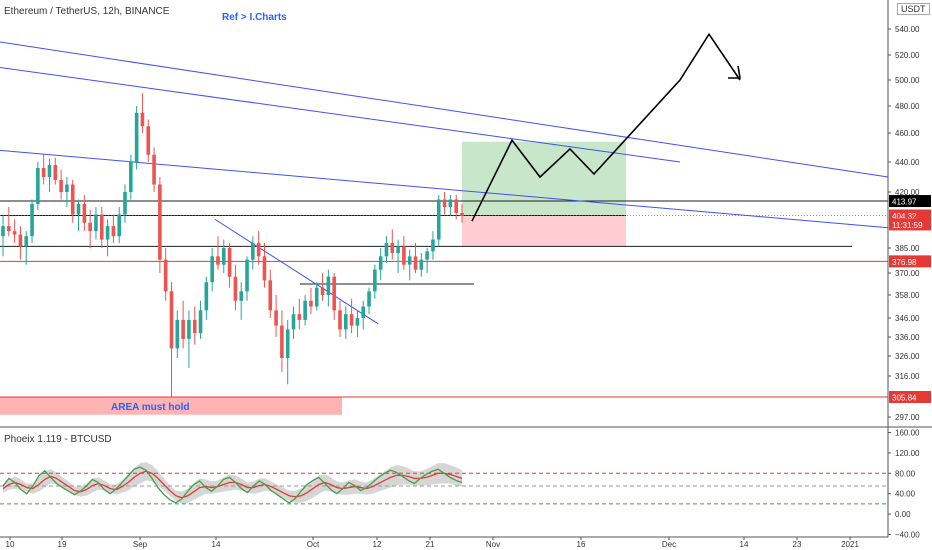 The width and height of the screenshot is (932, 550). I want to click on oscillator-tick-label: −40.00, so click(907, 534).